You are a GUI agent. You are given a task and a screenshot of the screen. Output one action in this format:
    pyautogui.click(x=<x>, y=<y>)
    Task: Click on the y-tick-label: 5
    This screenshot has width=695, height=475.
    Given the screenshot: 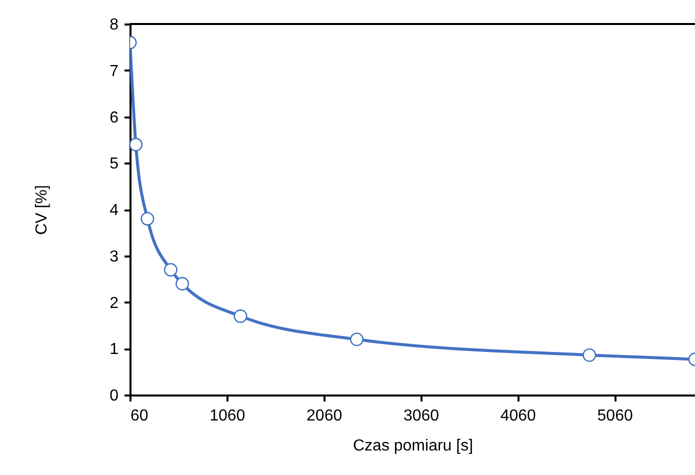 What is the action you would take?
    pyautogui.click(x=114, y=164)
    